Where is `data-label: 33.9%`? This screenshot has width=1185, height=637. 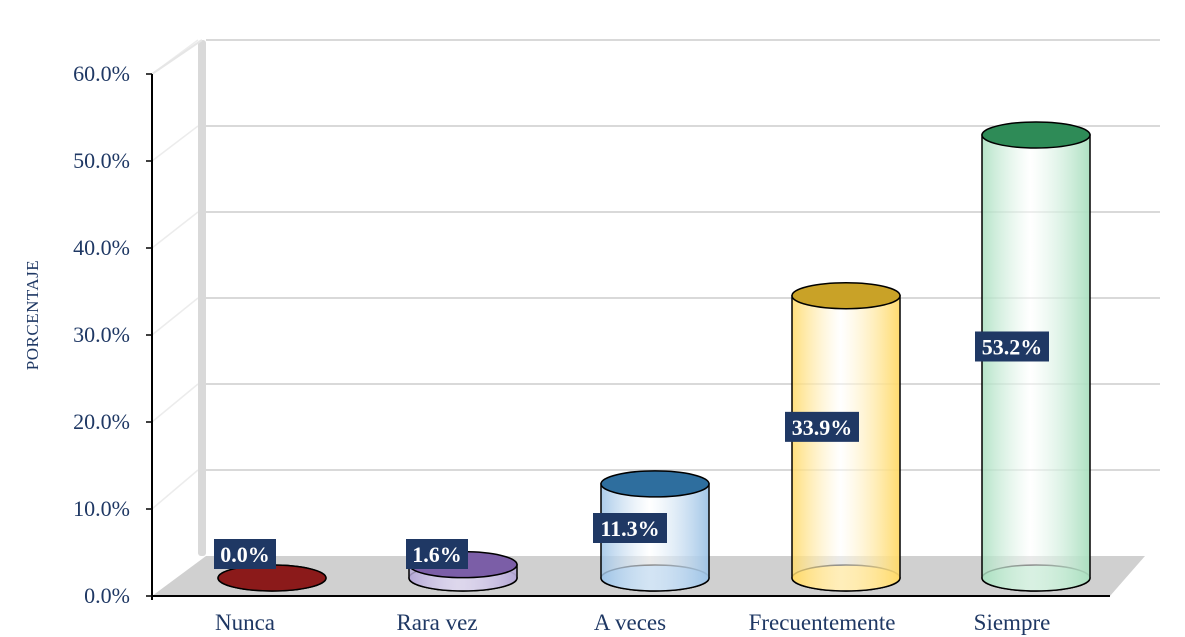 data-label: 33.9% is located at coordinates (822, 426).